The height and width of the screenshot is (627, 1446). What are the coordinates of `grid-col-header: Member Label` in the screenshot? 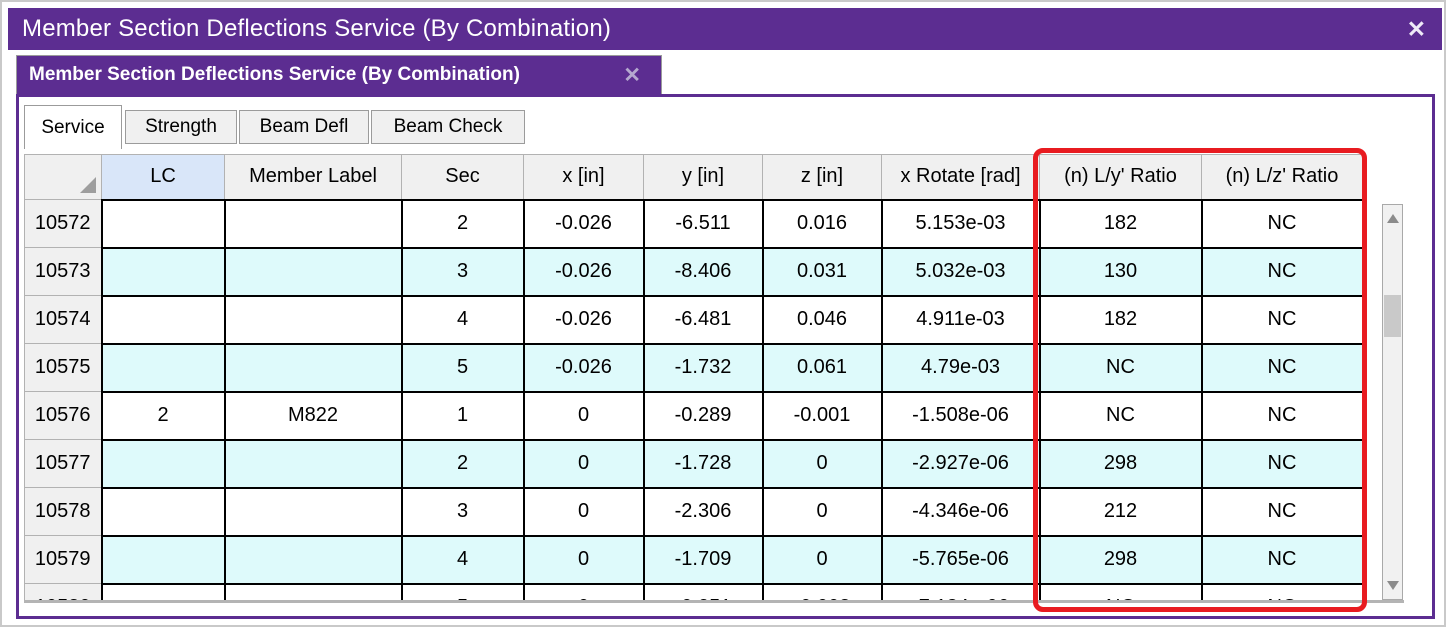 It's located at (313, 177).